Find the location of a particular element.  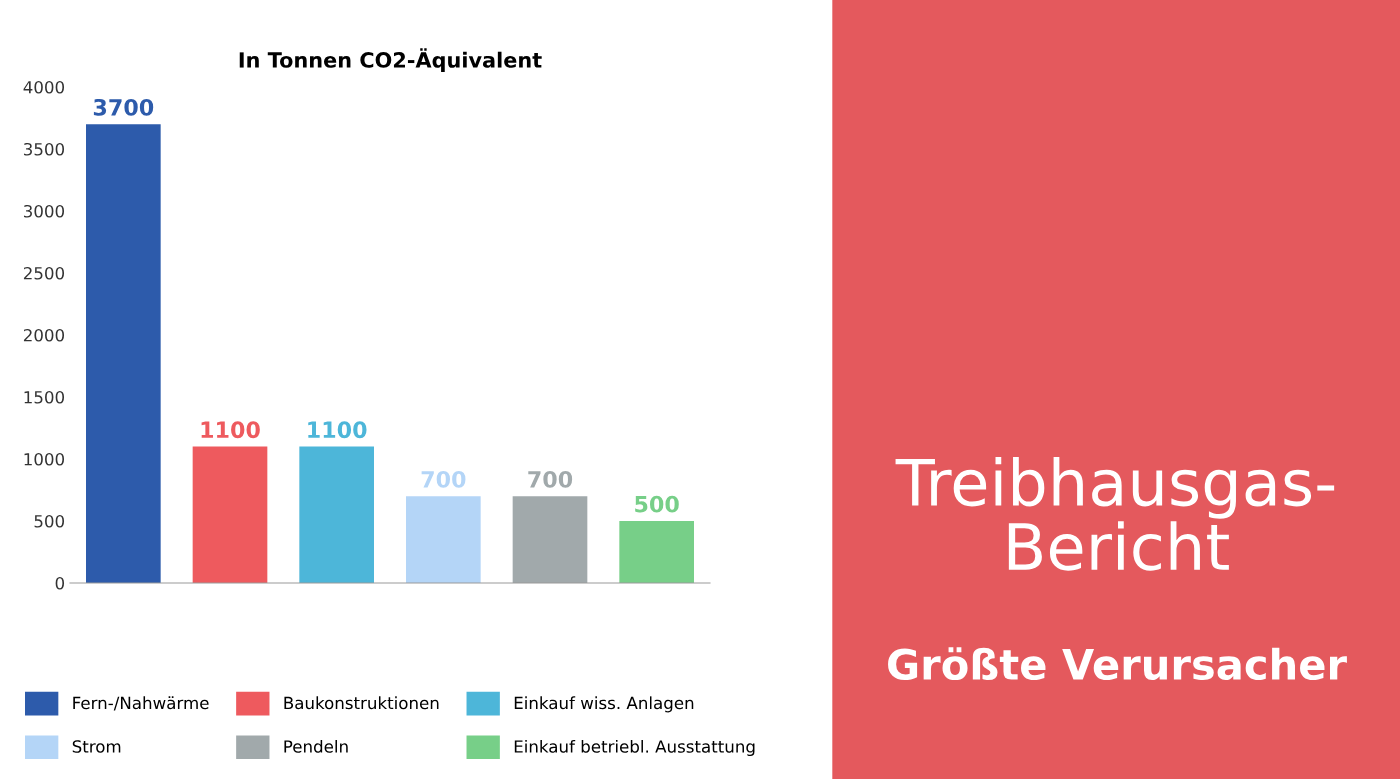

y-tick-label: 4000 is located at coordinates (44, 87).